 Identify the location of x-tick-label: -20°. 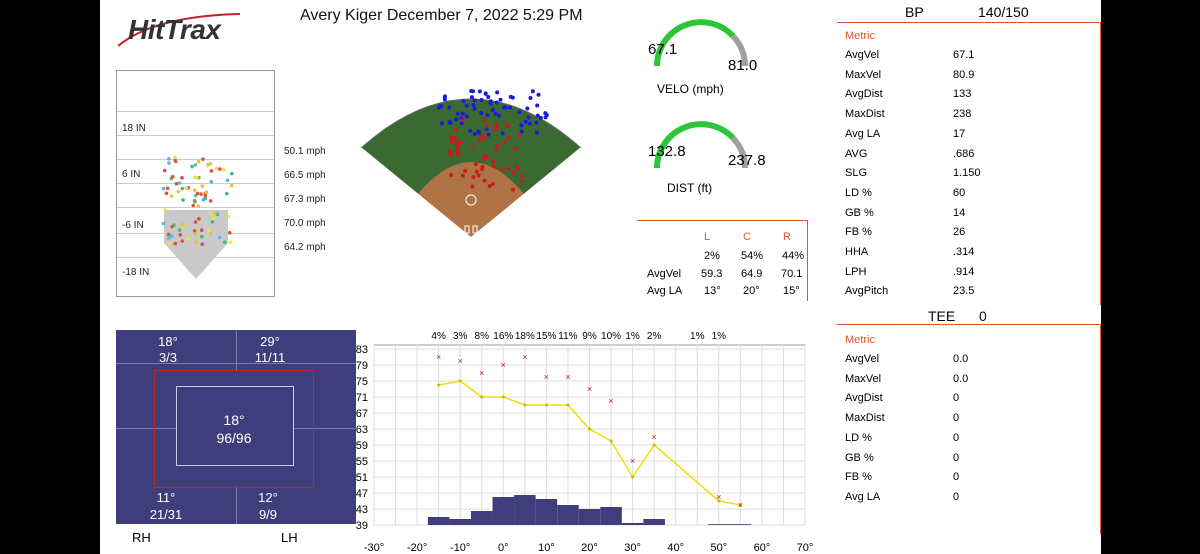
(417, 548).